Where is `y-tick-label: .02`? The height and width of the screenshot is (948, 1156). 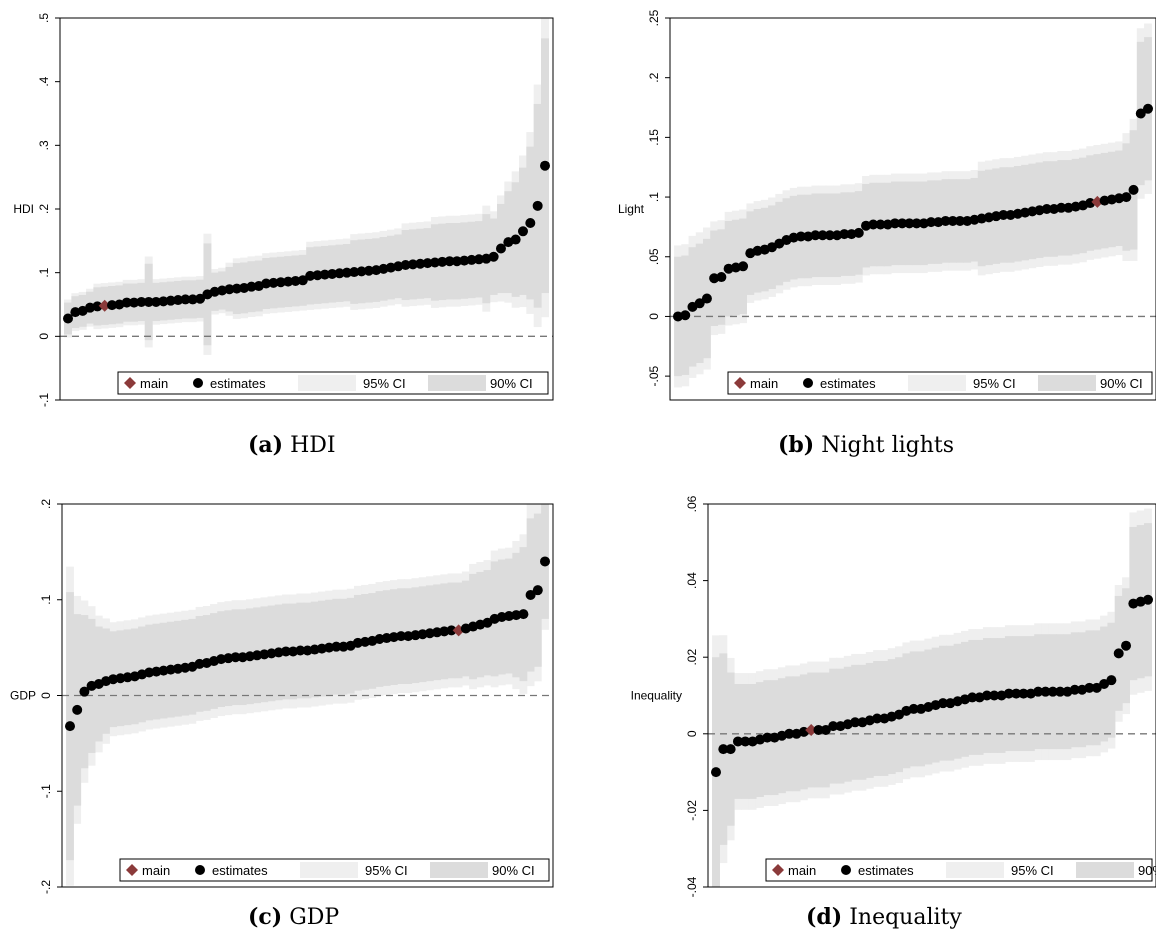 y-tick-label: .02 is located at coordinates (692, 657).